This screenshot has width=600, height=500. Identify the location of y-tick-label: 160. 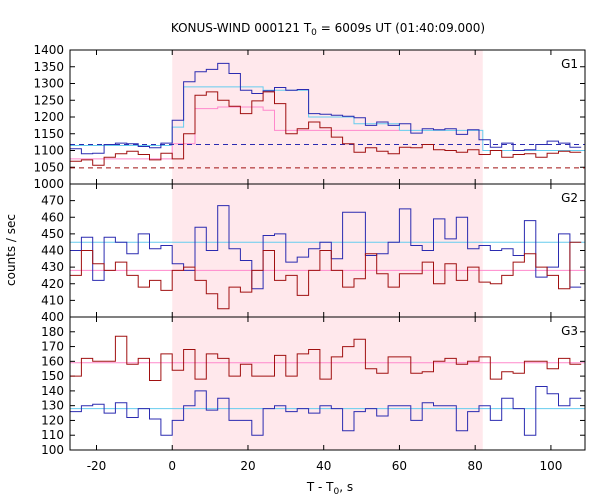
(52, 361).